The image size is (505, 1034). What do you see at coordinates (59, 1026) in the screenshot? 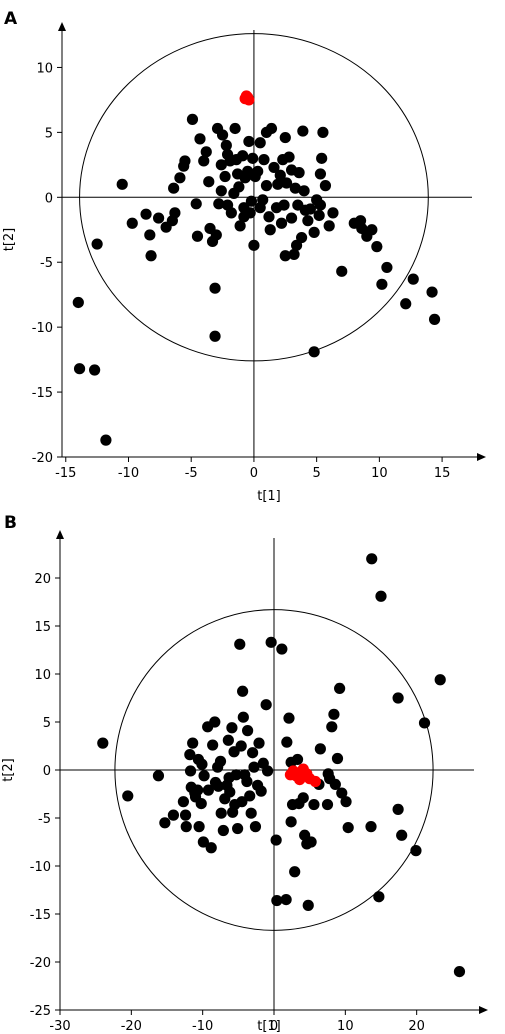
I see `x-tick-label: -30` at bounding box center [59, 1026].